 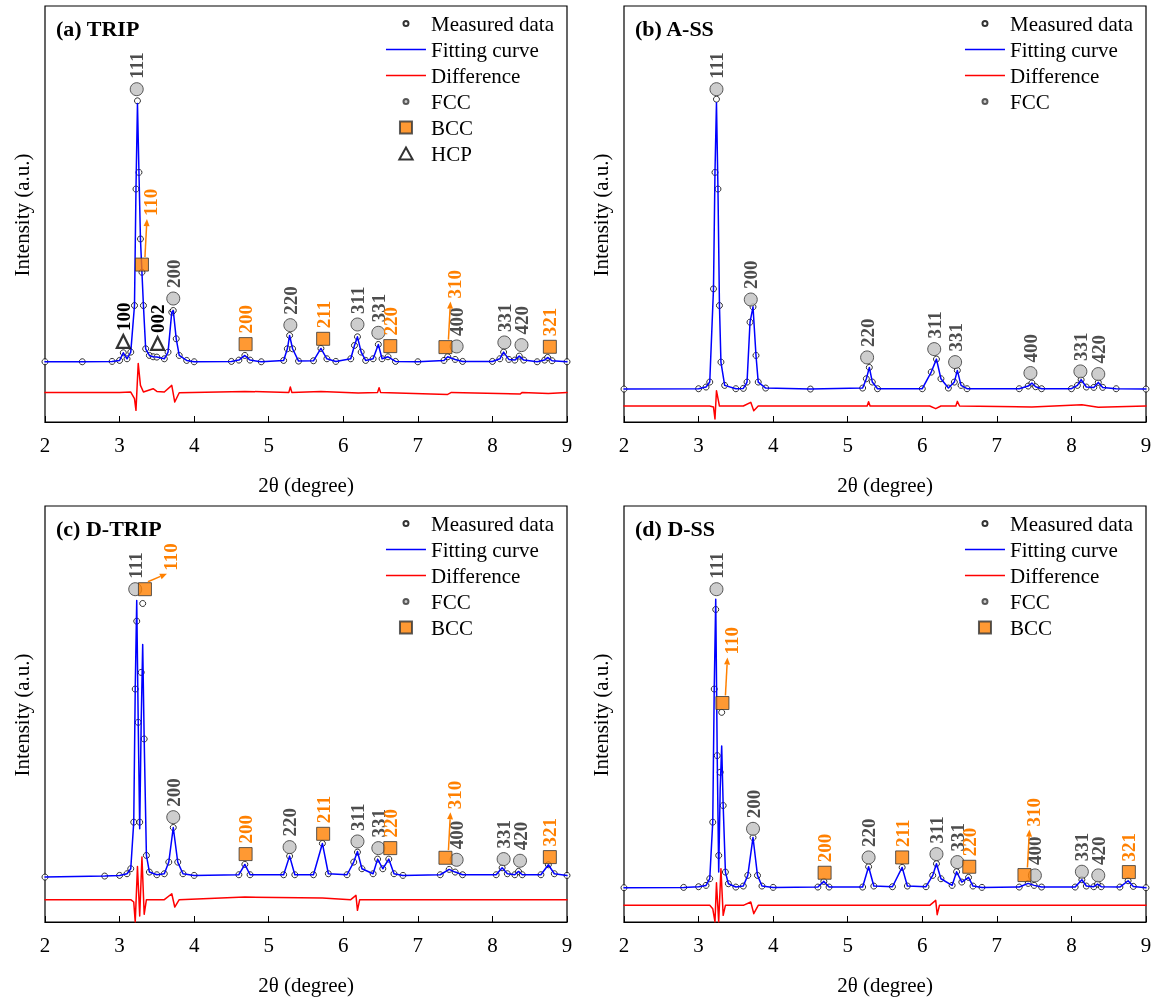 What do you see at coordinates (109, 528) in the screenshot?
I see `chart-title: (c) D-TRIP` at bounding box center [109, 528].